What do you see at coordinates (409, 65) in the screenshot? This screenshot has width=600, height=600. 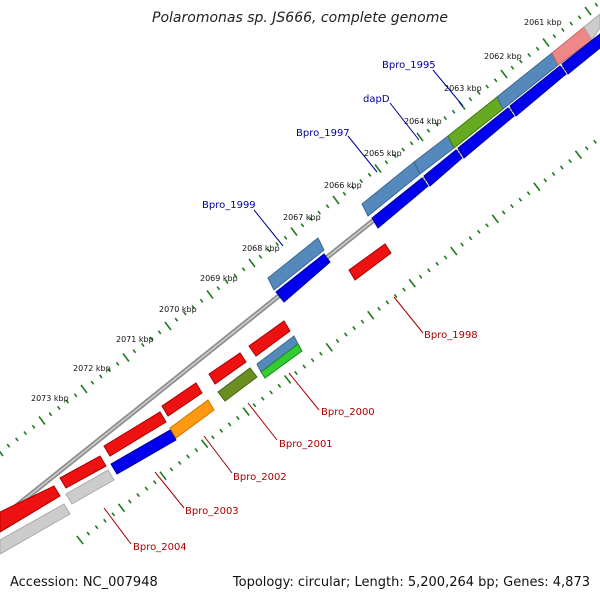 I see `gene-label-bpro-1995: Bpro_1995` at bounding box center [409, 65].